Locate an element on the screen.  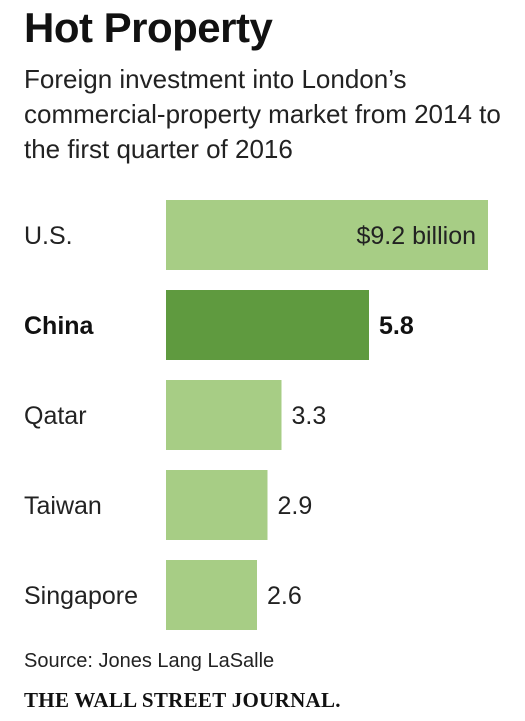
source-note: Source: Jones Lang LaSalle is located at coordinates (149, 661).